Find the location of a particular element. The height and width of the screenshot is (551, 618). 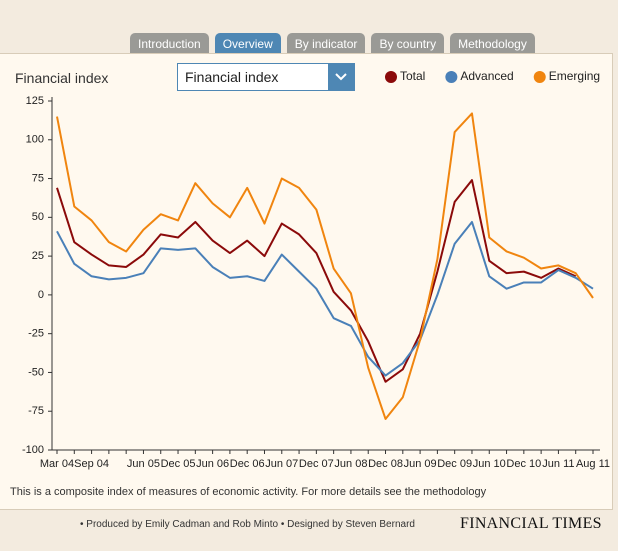

y-tick-label: 25 is located at coordinates (38, 256).